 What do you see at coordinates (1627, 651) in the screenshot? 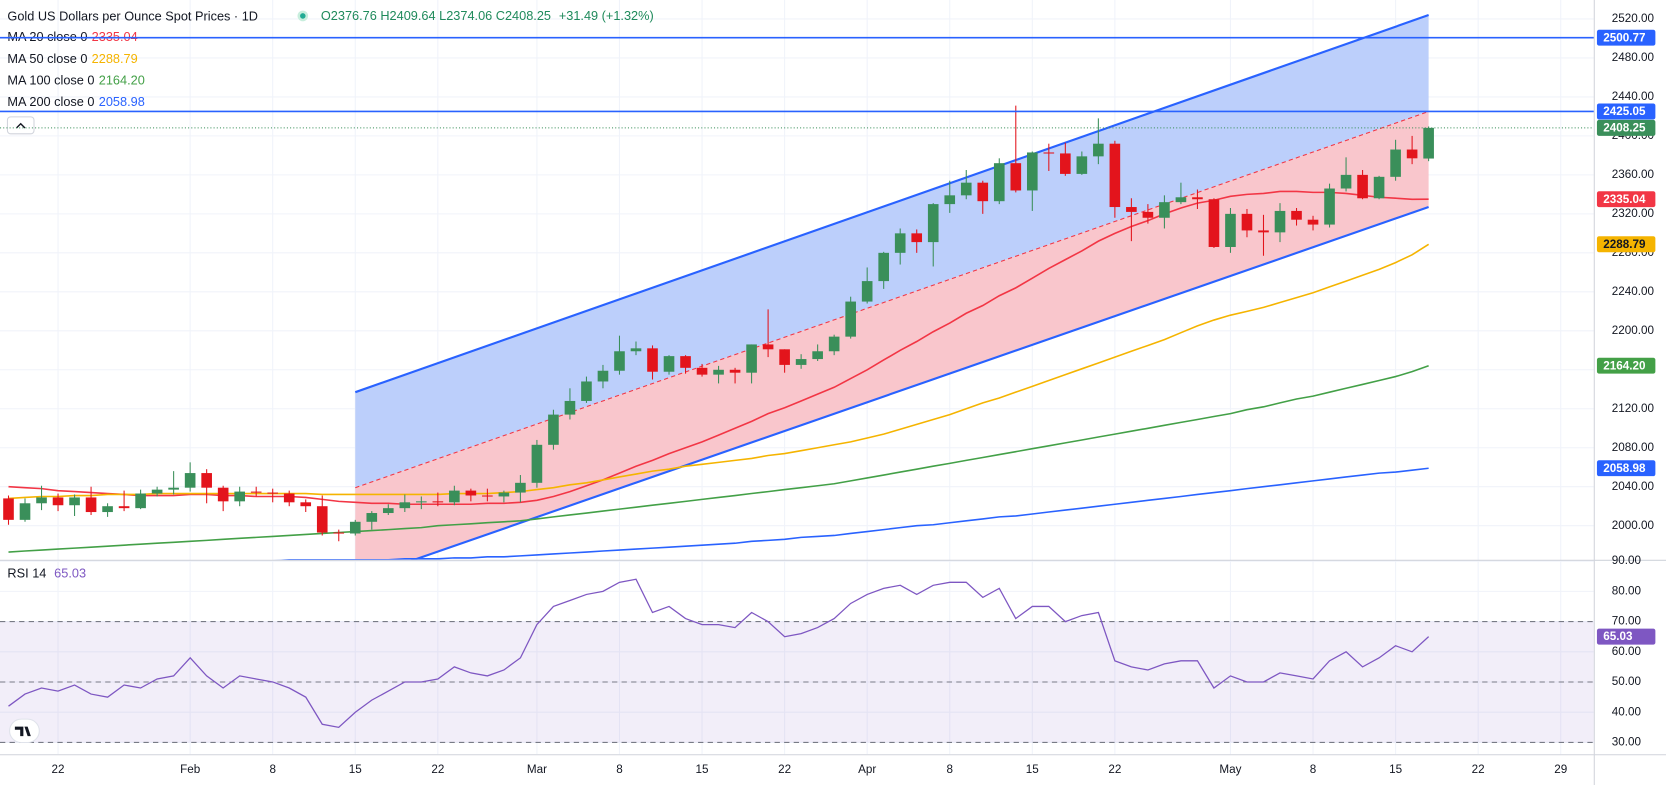
I see `rsi-tick-label: 60.00` at bounding box center [1627, 651].